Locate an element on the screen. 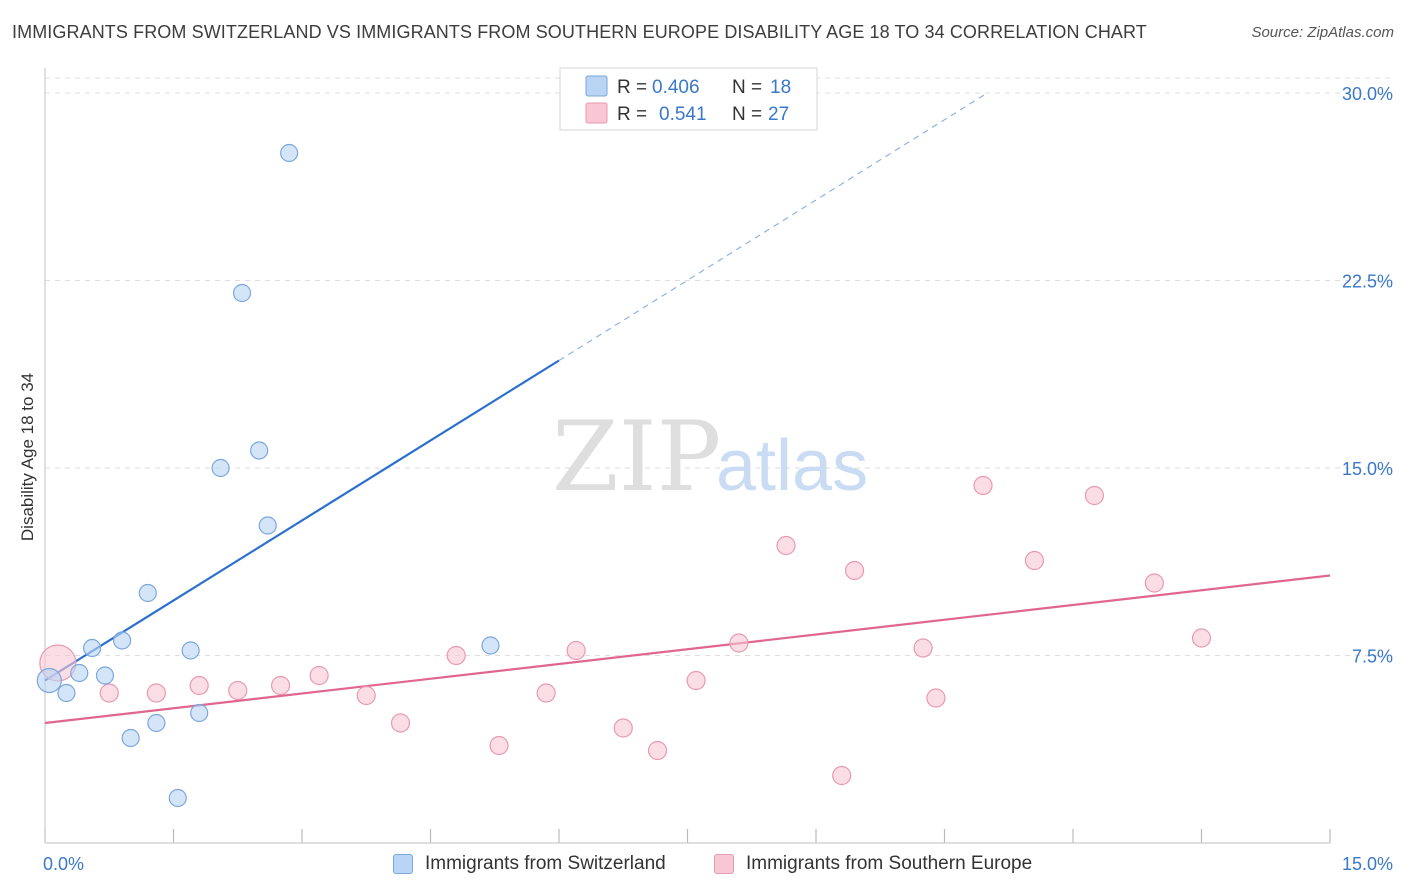 This screenshot has height=892, width=1406. legend-marker-switzerland is located at coordinates (403, 864).